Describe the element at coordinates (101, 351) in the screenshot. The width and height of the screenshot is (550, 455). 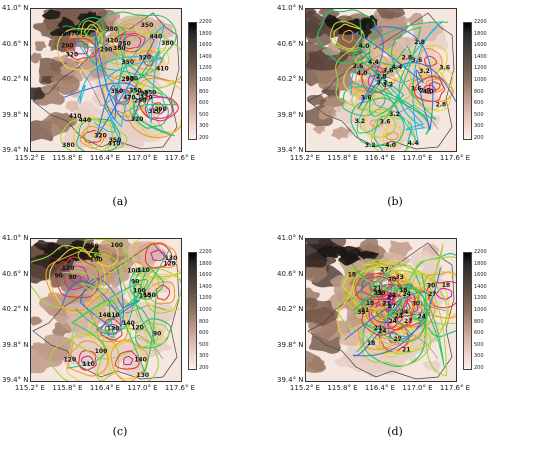
I see `contour-label: 100` at that location.